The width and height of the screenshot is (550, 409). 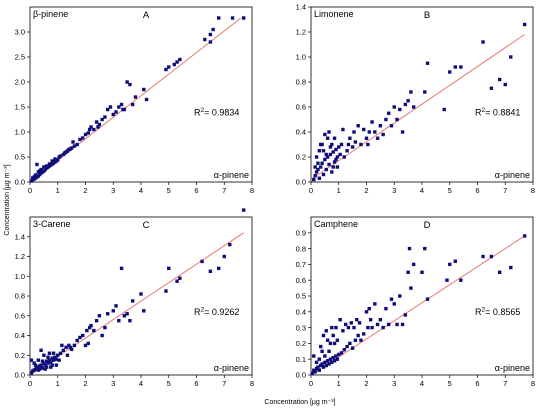 I want to click on r2-value: = 0.9262, so click(x=221, y=312).